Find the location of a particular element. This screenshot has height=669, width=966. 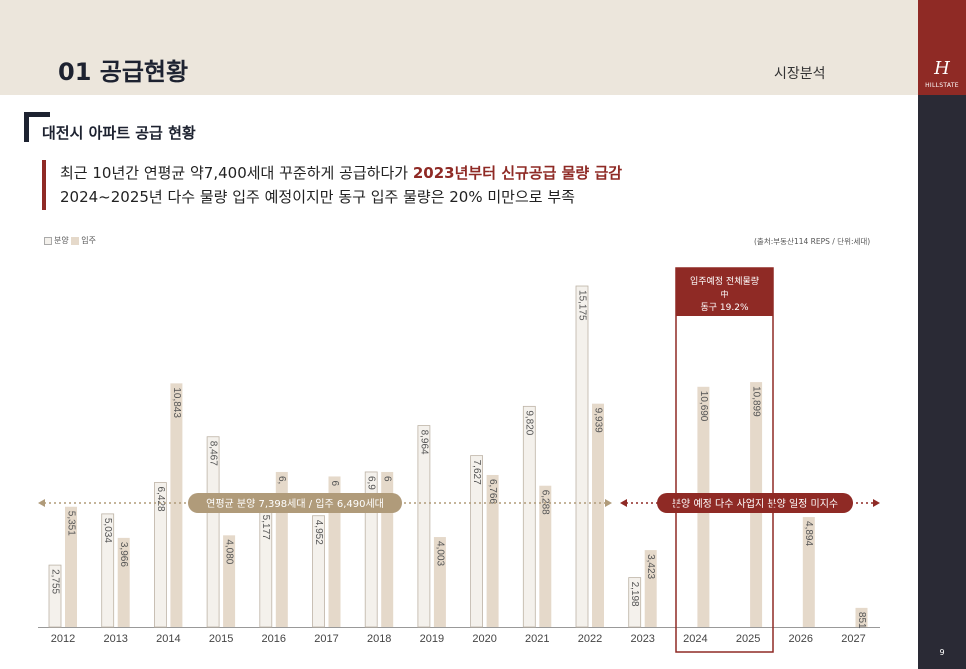

data-label-movein: 10,843 is located at coordinates (176, 402).